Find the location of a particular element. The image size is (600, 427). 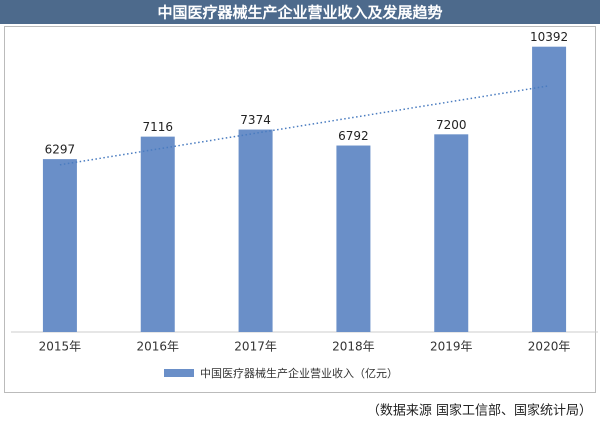

legend-swatch is located at coordinates (179, 373).